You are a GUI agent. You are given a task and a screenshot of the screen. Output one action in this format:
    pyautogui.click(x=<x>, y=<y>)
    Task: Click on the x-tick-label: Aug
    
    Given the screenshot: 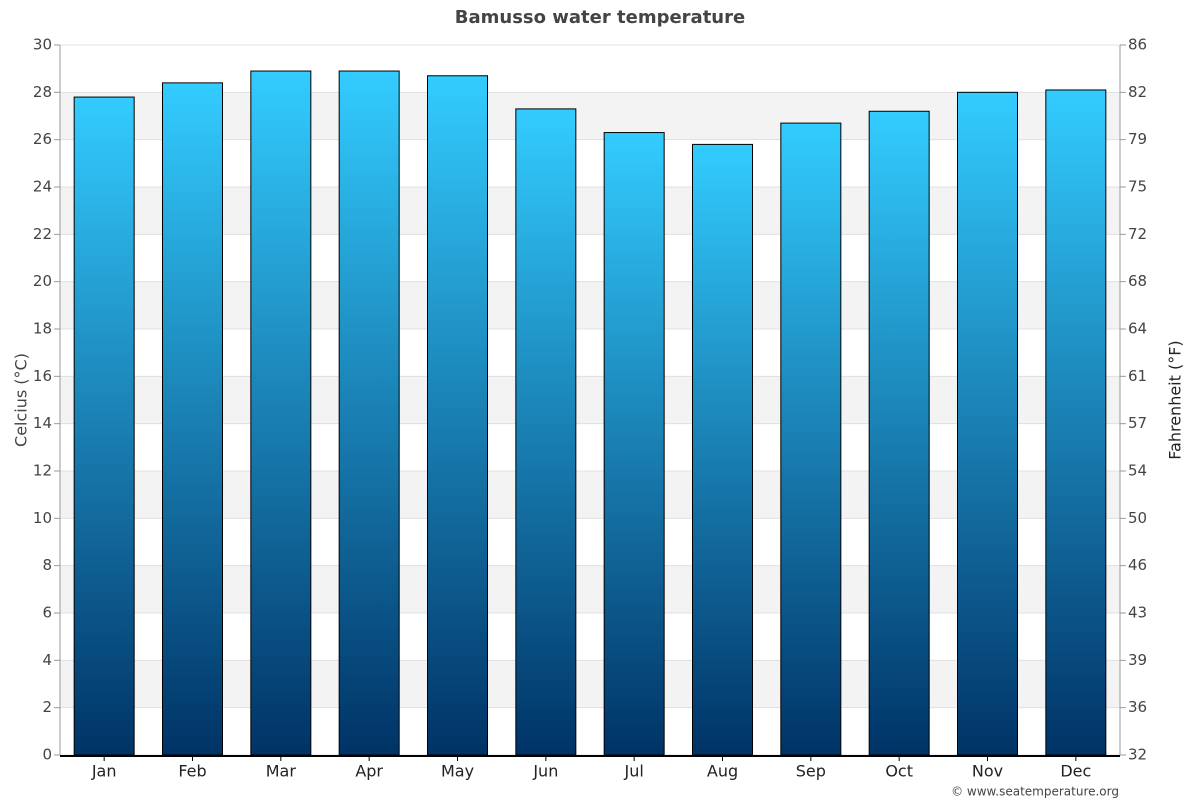 What is the action you would take?
    pyautogui.click(x=722, y=771)
    